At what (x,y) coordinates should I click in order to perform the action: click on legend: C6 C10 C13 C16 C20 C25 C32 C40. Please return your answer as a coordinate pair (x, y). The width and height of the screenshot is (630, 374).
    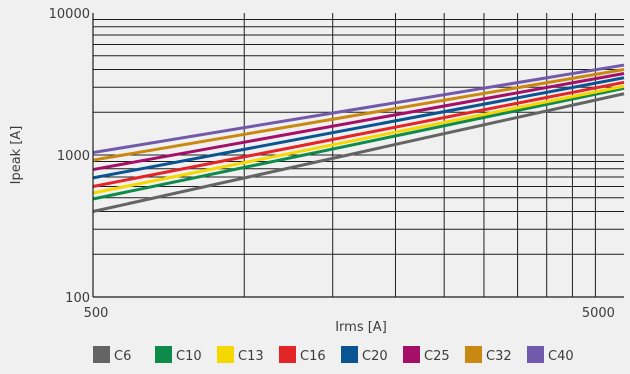
    Looking at the image, I should click on (333, 355).